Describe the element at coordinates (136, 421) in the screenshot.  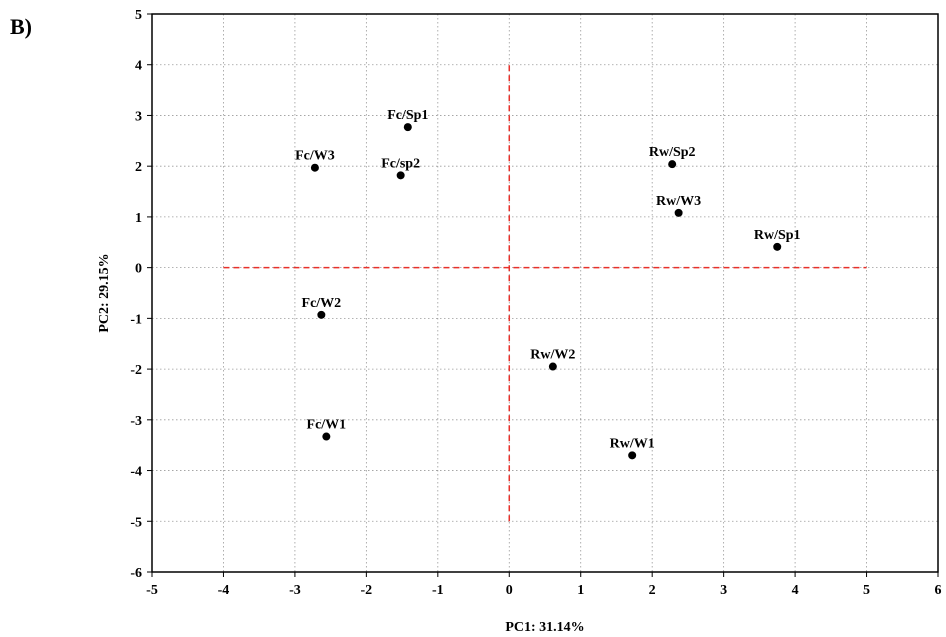
I see `y-tick-label: -3` at that location.